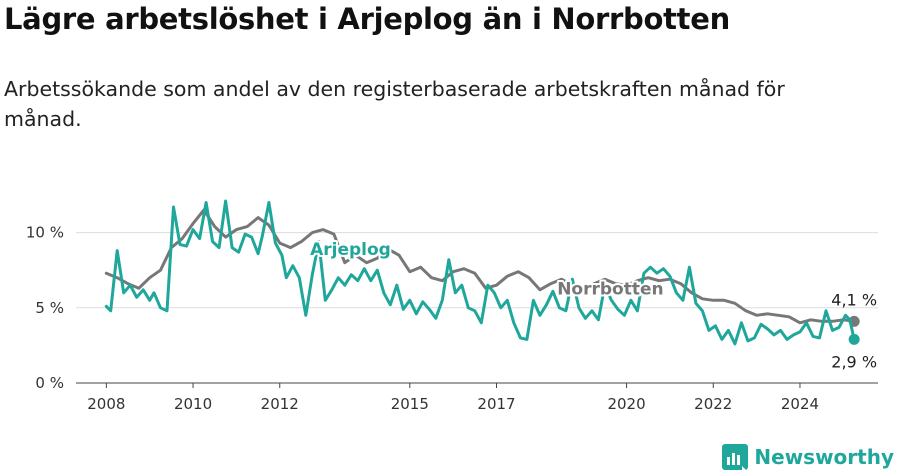 Image resolution: width=900 pixels, height=474 pixels. Describe the element at coordinates (854, 339) in the screenshot. I see `end-point-arjeplog` at that location.